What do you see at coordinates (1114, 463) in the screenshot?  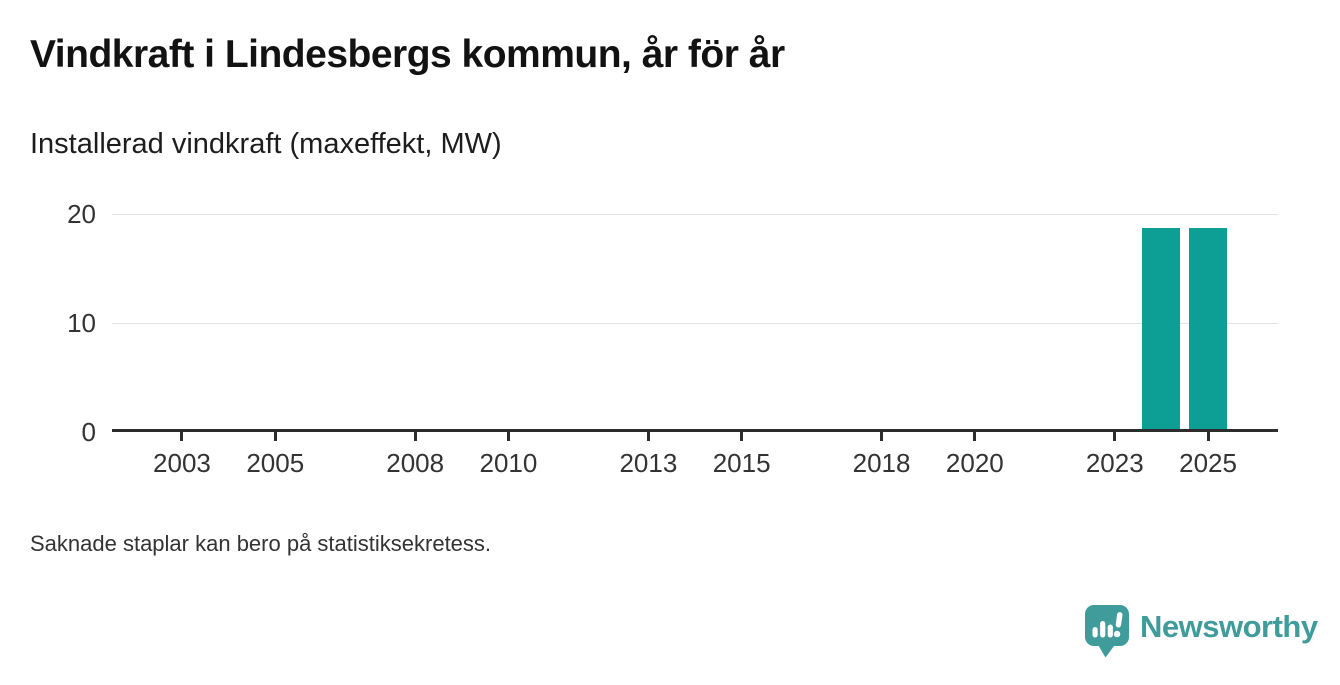 I see `x-tick-label-2023: 2023` at bounding box center [1114, 463].